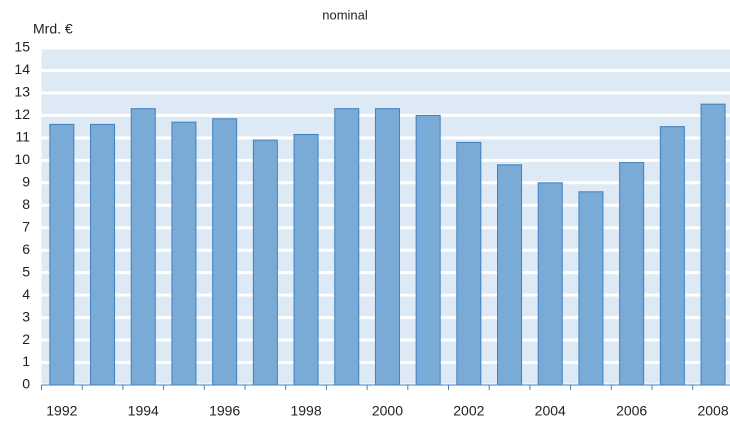 The width and height of the screenshot is (730, 421). What do you see at coordinates (22, 114) in the screenshot?
I see `y-tick-label: 12` at bounding box center [22, 114].